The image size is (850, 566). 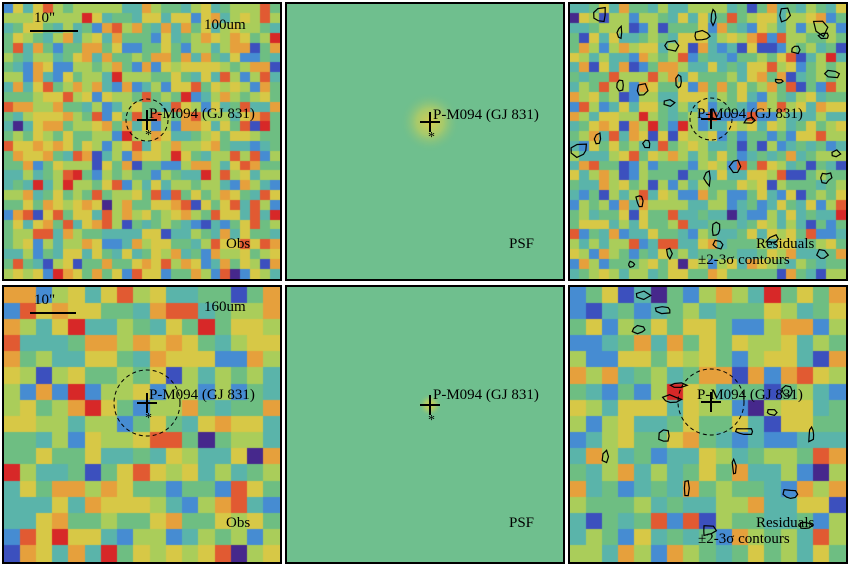 I want to click on overlay-160um-obs: *, so click(x=147, y=403).